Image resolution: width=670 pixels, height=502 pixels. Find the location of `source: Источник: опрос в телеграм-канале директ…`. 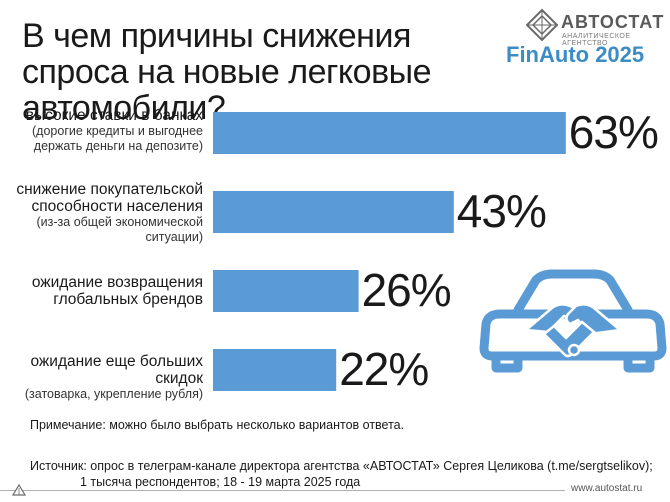

source: Источник: опрос в телеграм-канале директ… is located at coordinates (341, 474).